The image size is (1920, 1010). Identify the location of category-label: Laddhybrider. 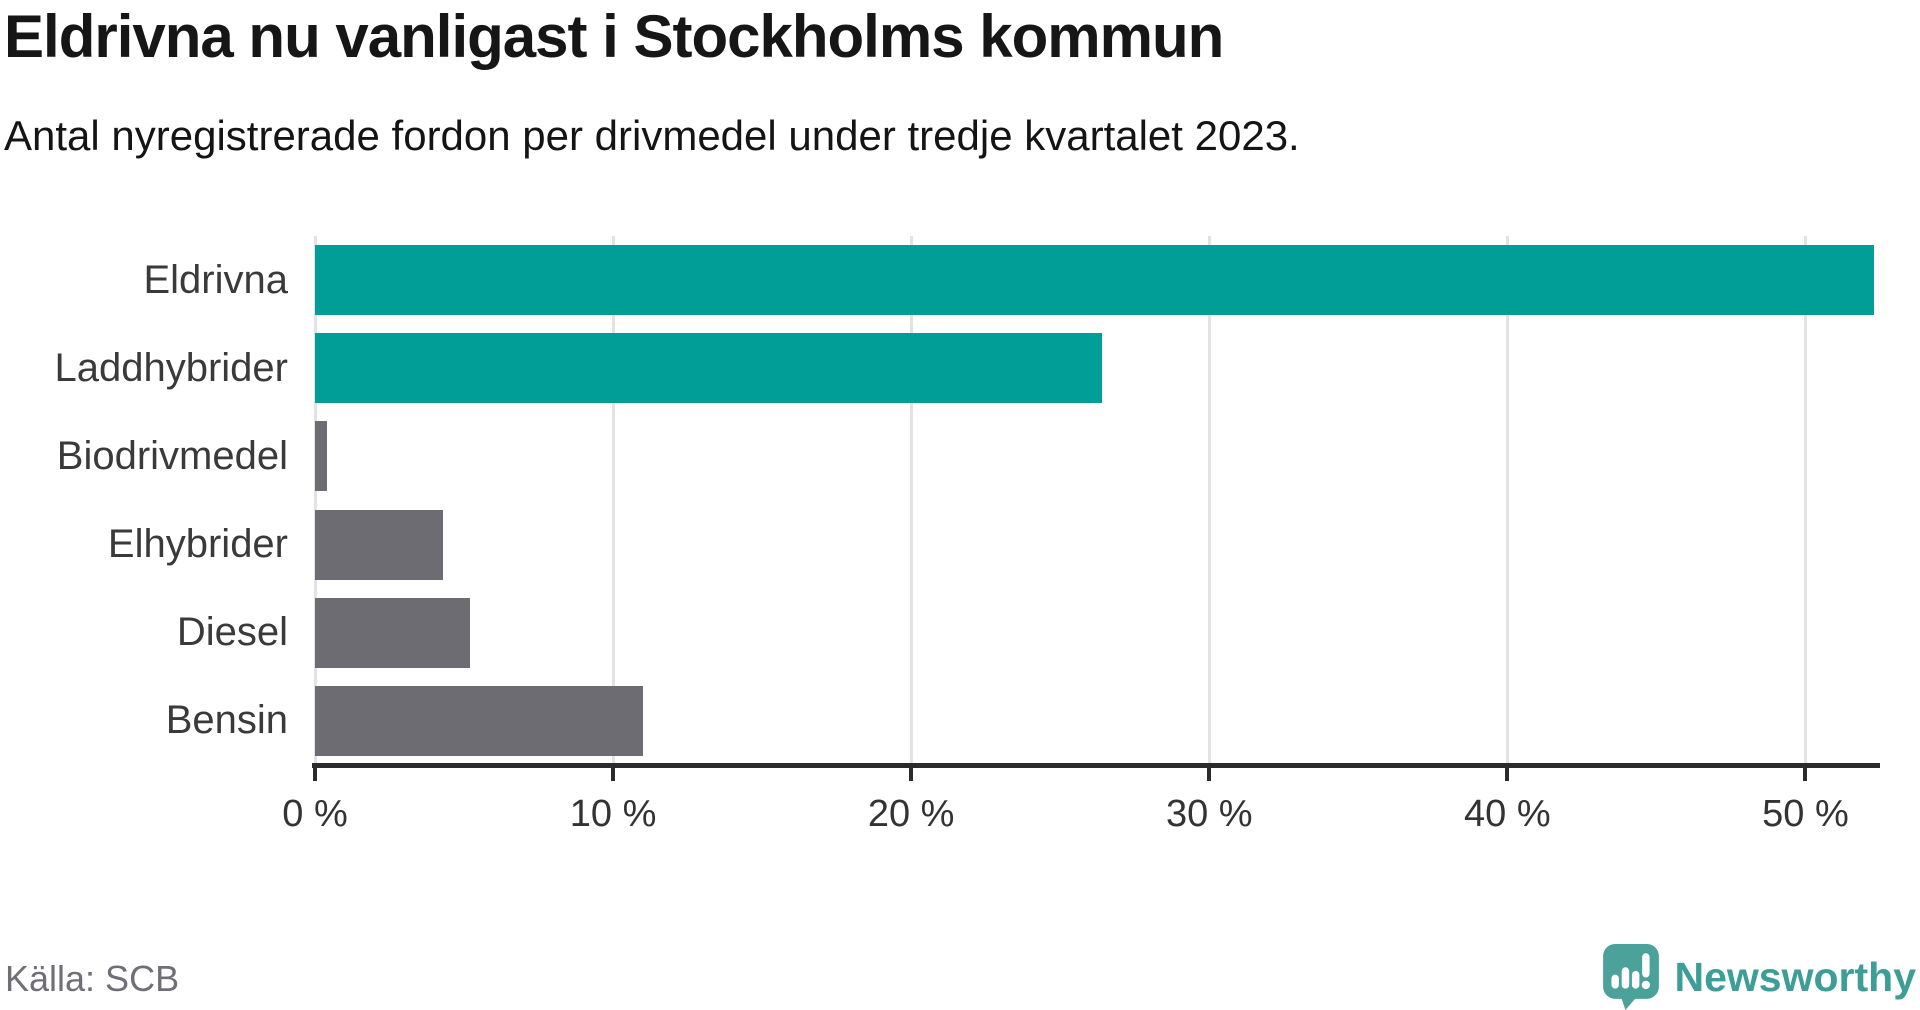
(171, 367).